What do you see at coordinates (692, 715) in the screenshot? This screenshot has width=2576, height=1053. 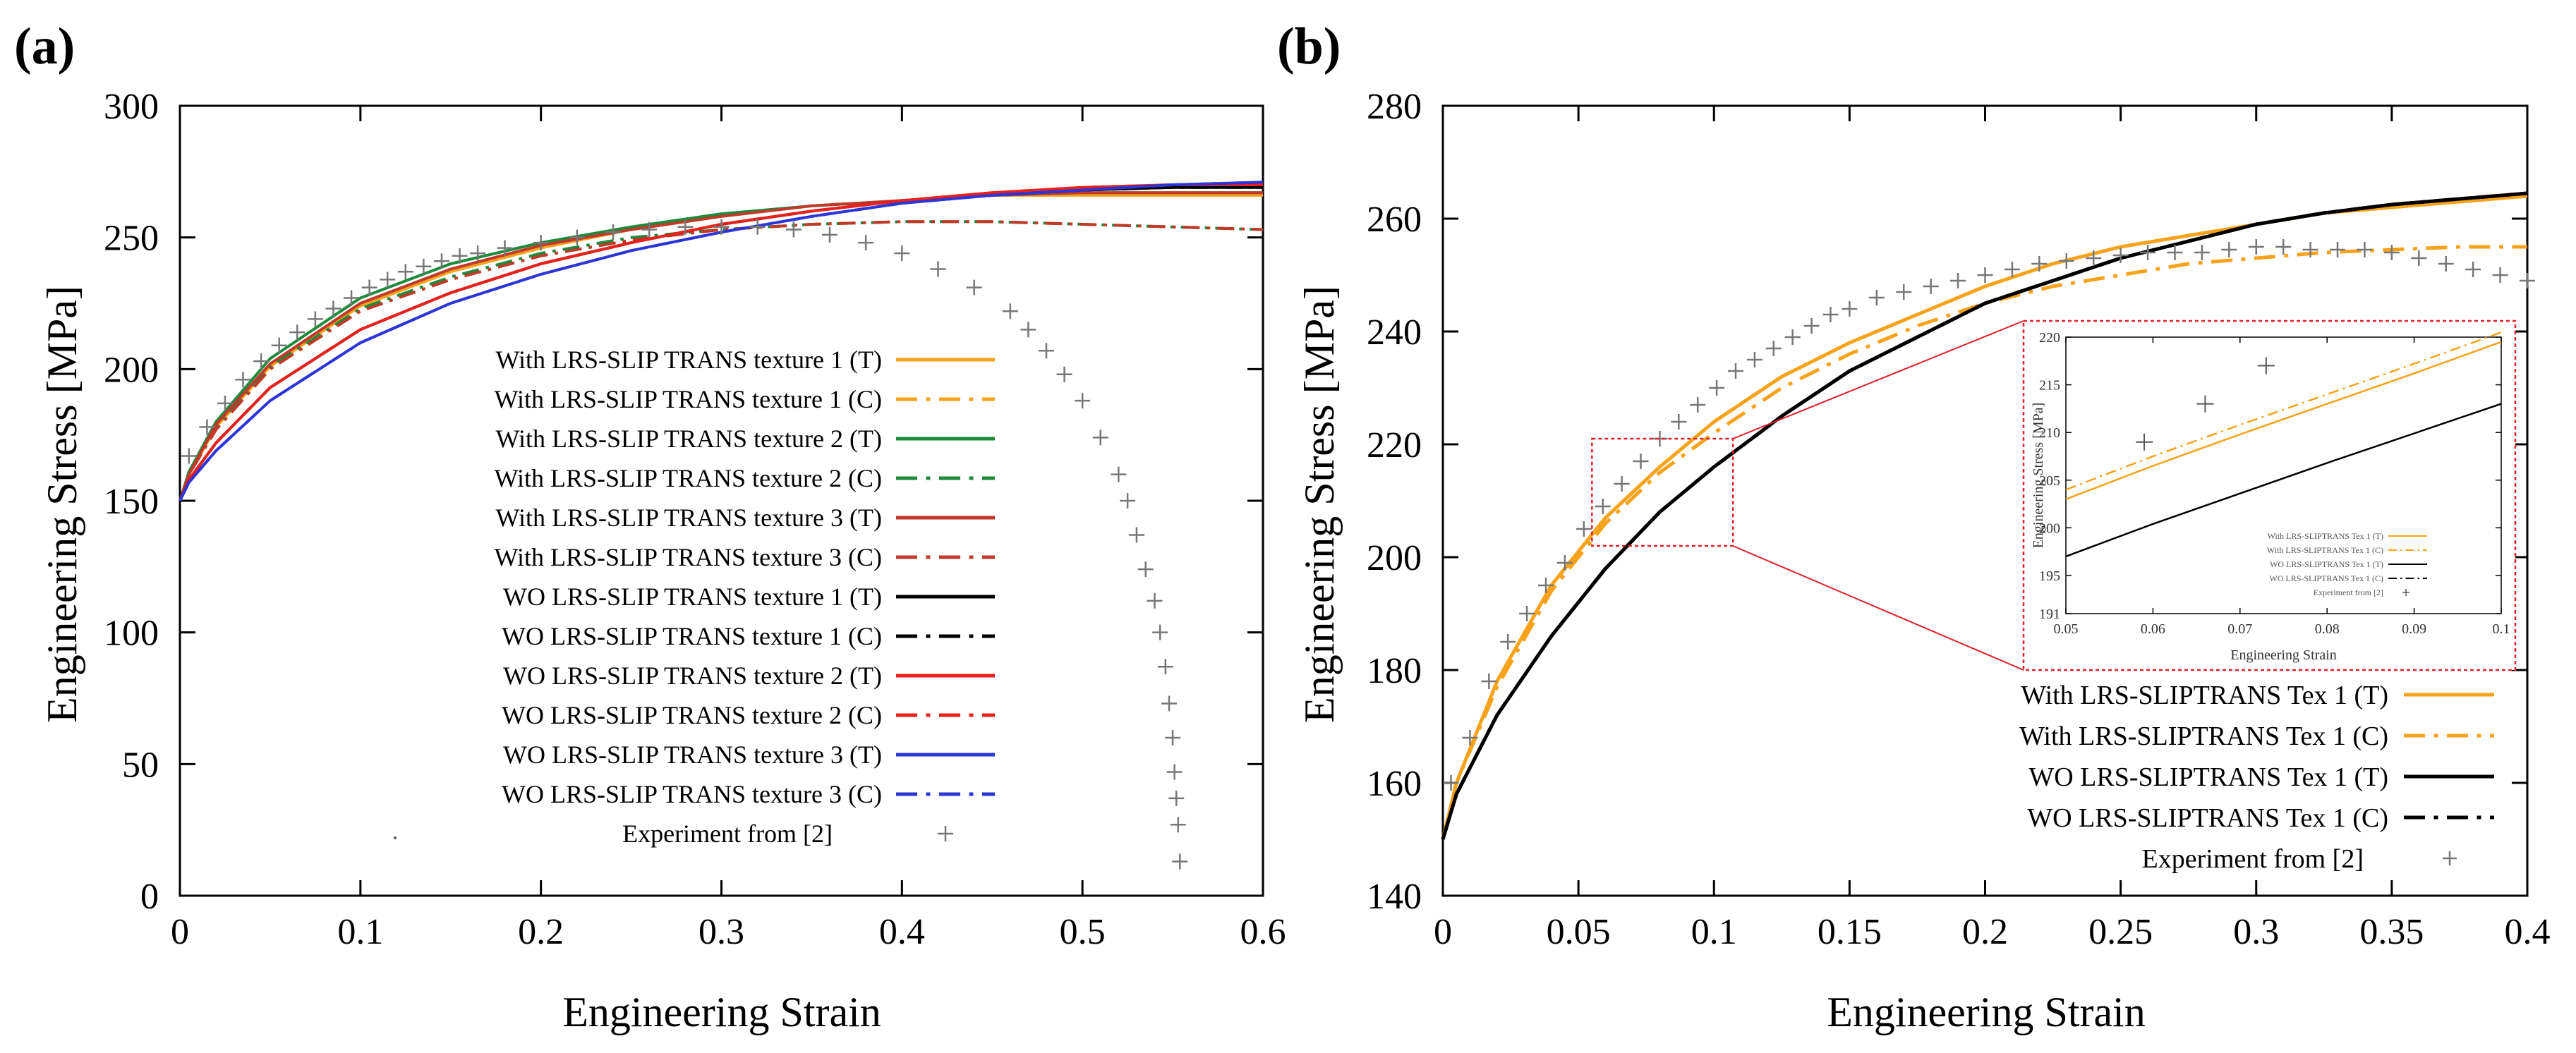 I see `panel-a-legend-label: WO LRS-SLIP TRANS texture 2 (C)` at bounding box center [692, 715].